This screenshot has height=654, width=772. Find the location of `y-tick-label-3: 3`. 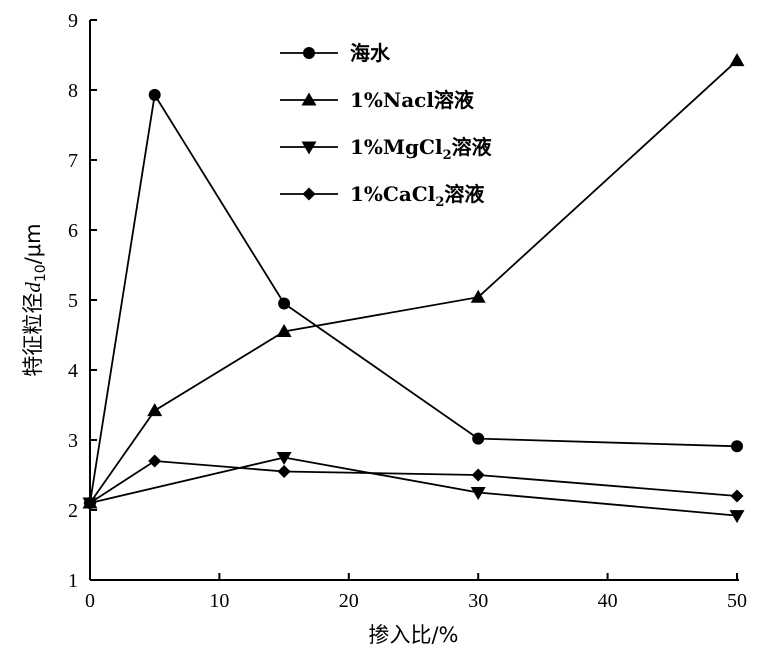

y-tick-label-3: 3 is located at coordinates (73, 441).